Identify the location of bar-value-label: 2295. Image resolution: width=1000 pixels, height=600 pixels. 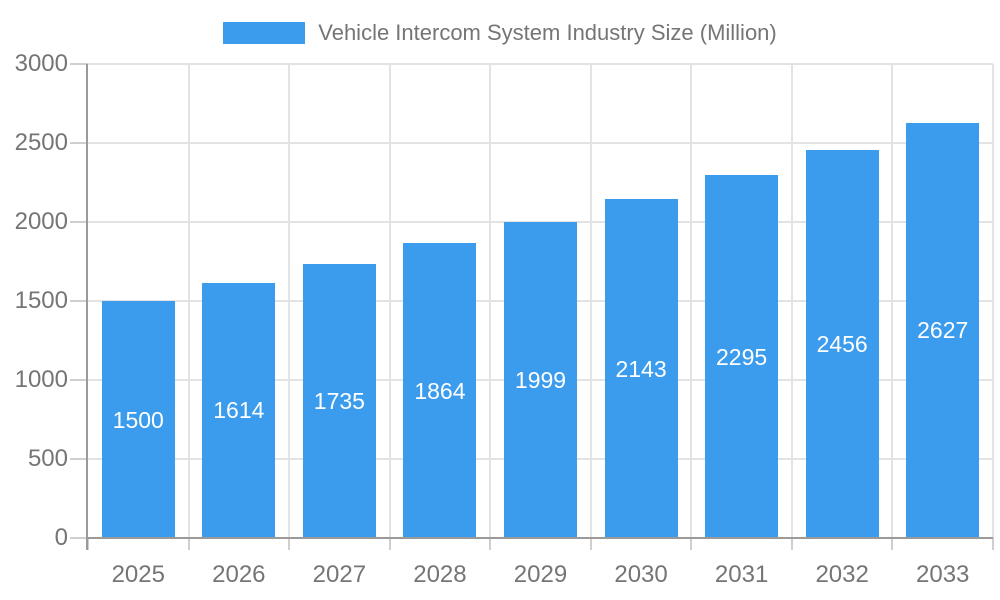
(742, 356).